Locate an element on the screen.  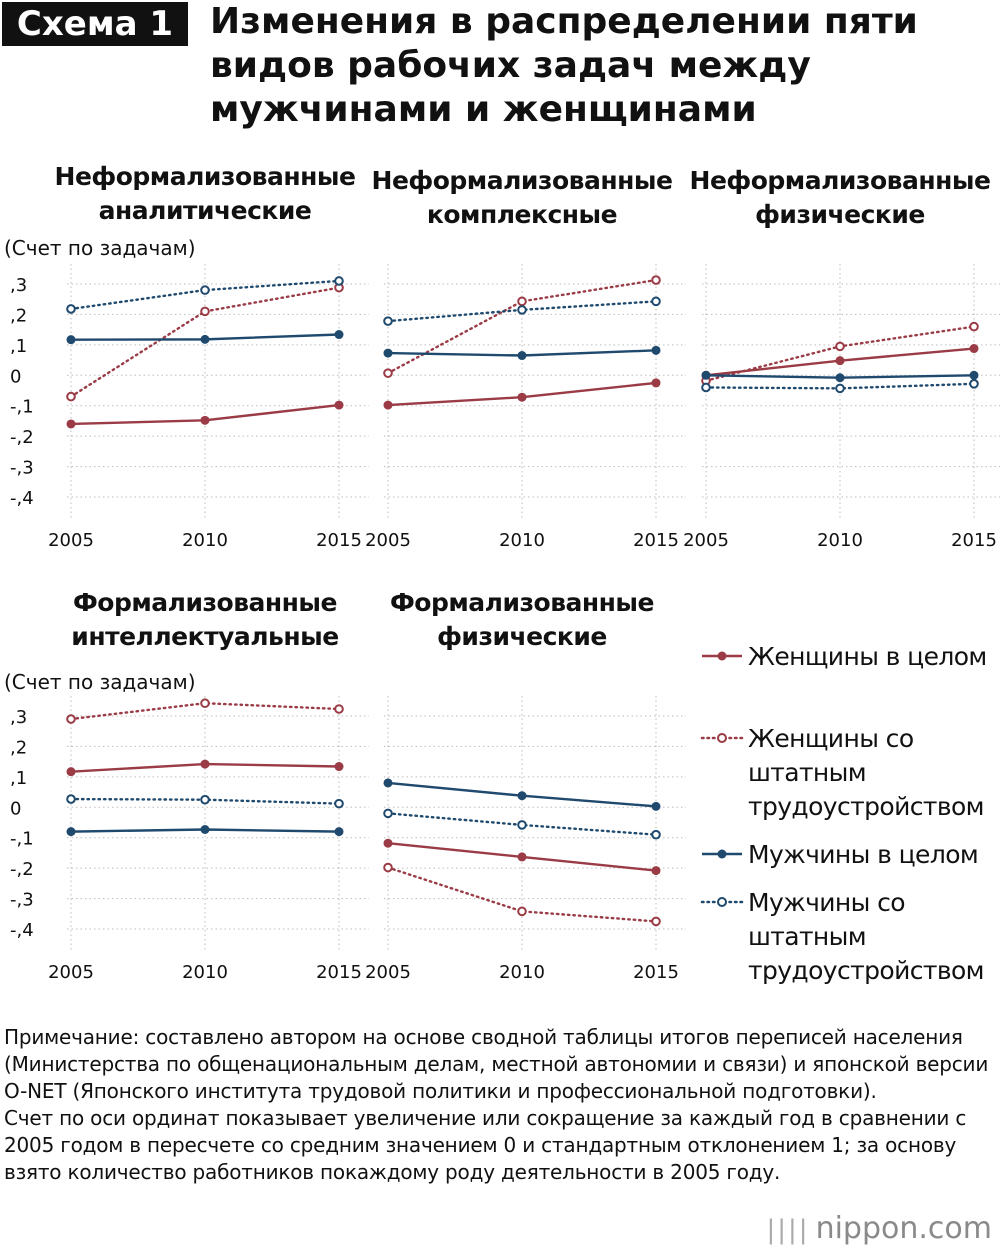
figure-badge: Схема 1 is located at coordinates (95, 24).